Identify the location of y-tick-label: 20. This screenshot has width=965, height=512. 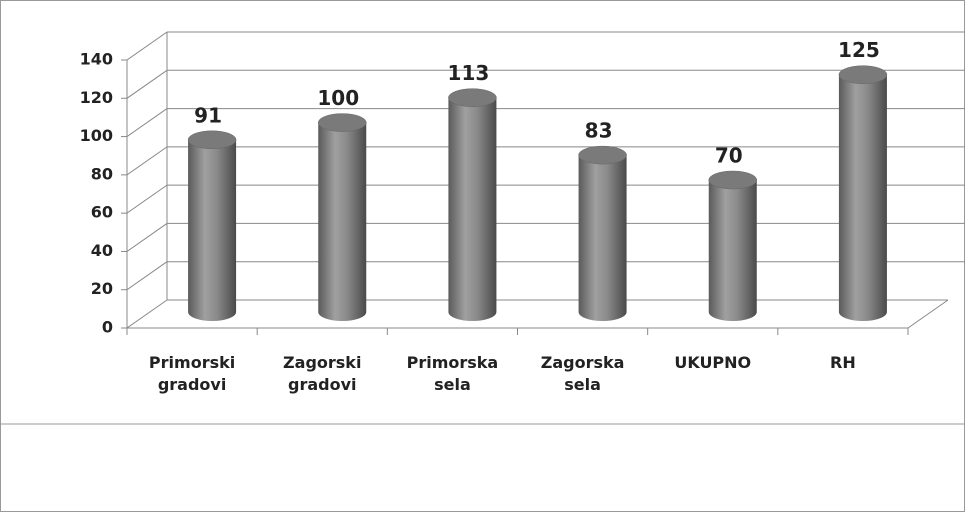
(102, 288).